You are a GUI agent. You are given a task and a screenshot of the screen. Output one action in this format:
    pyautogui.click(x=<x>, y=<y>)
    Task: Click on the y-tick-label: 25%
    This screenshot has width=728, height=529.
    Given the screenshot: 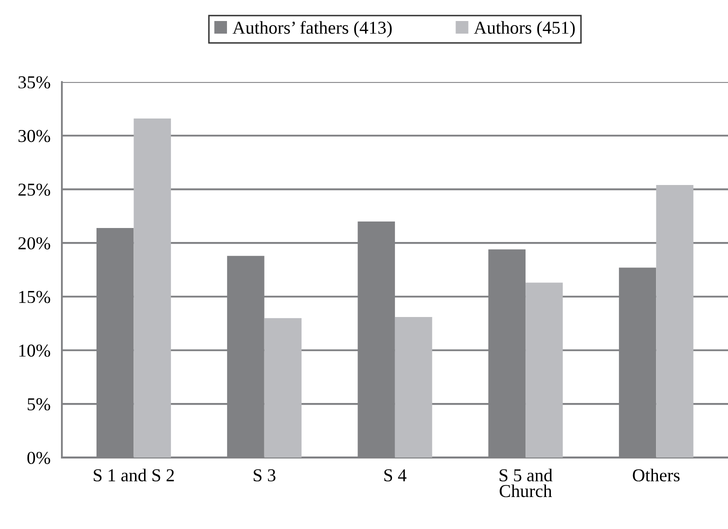 What is the action you would take?
    pyautogui.click(x=34, y=190)
    